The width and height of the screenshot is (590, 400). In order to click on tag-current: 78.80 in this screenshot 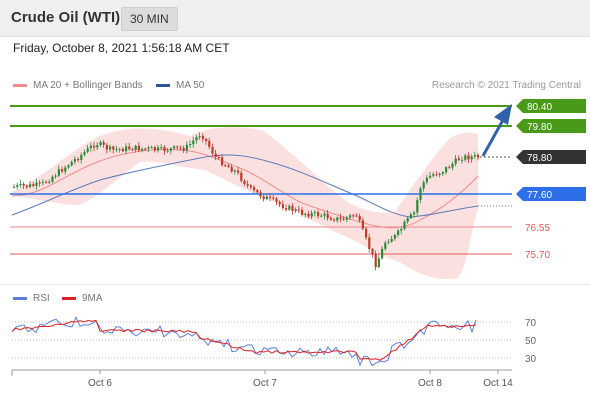, I will do `click(551, 157)`.